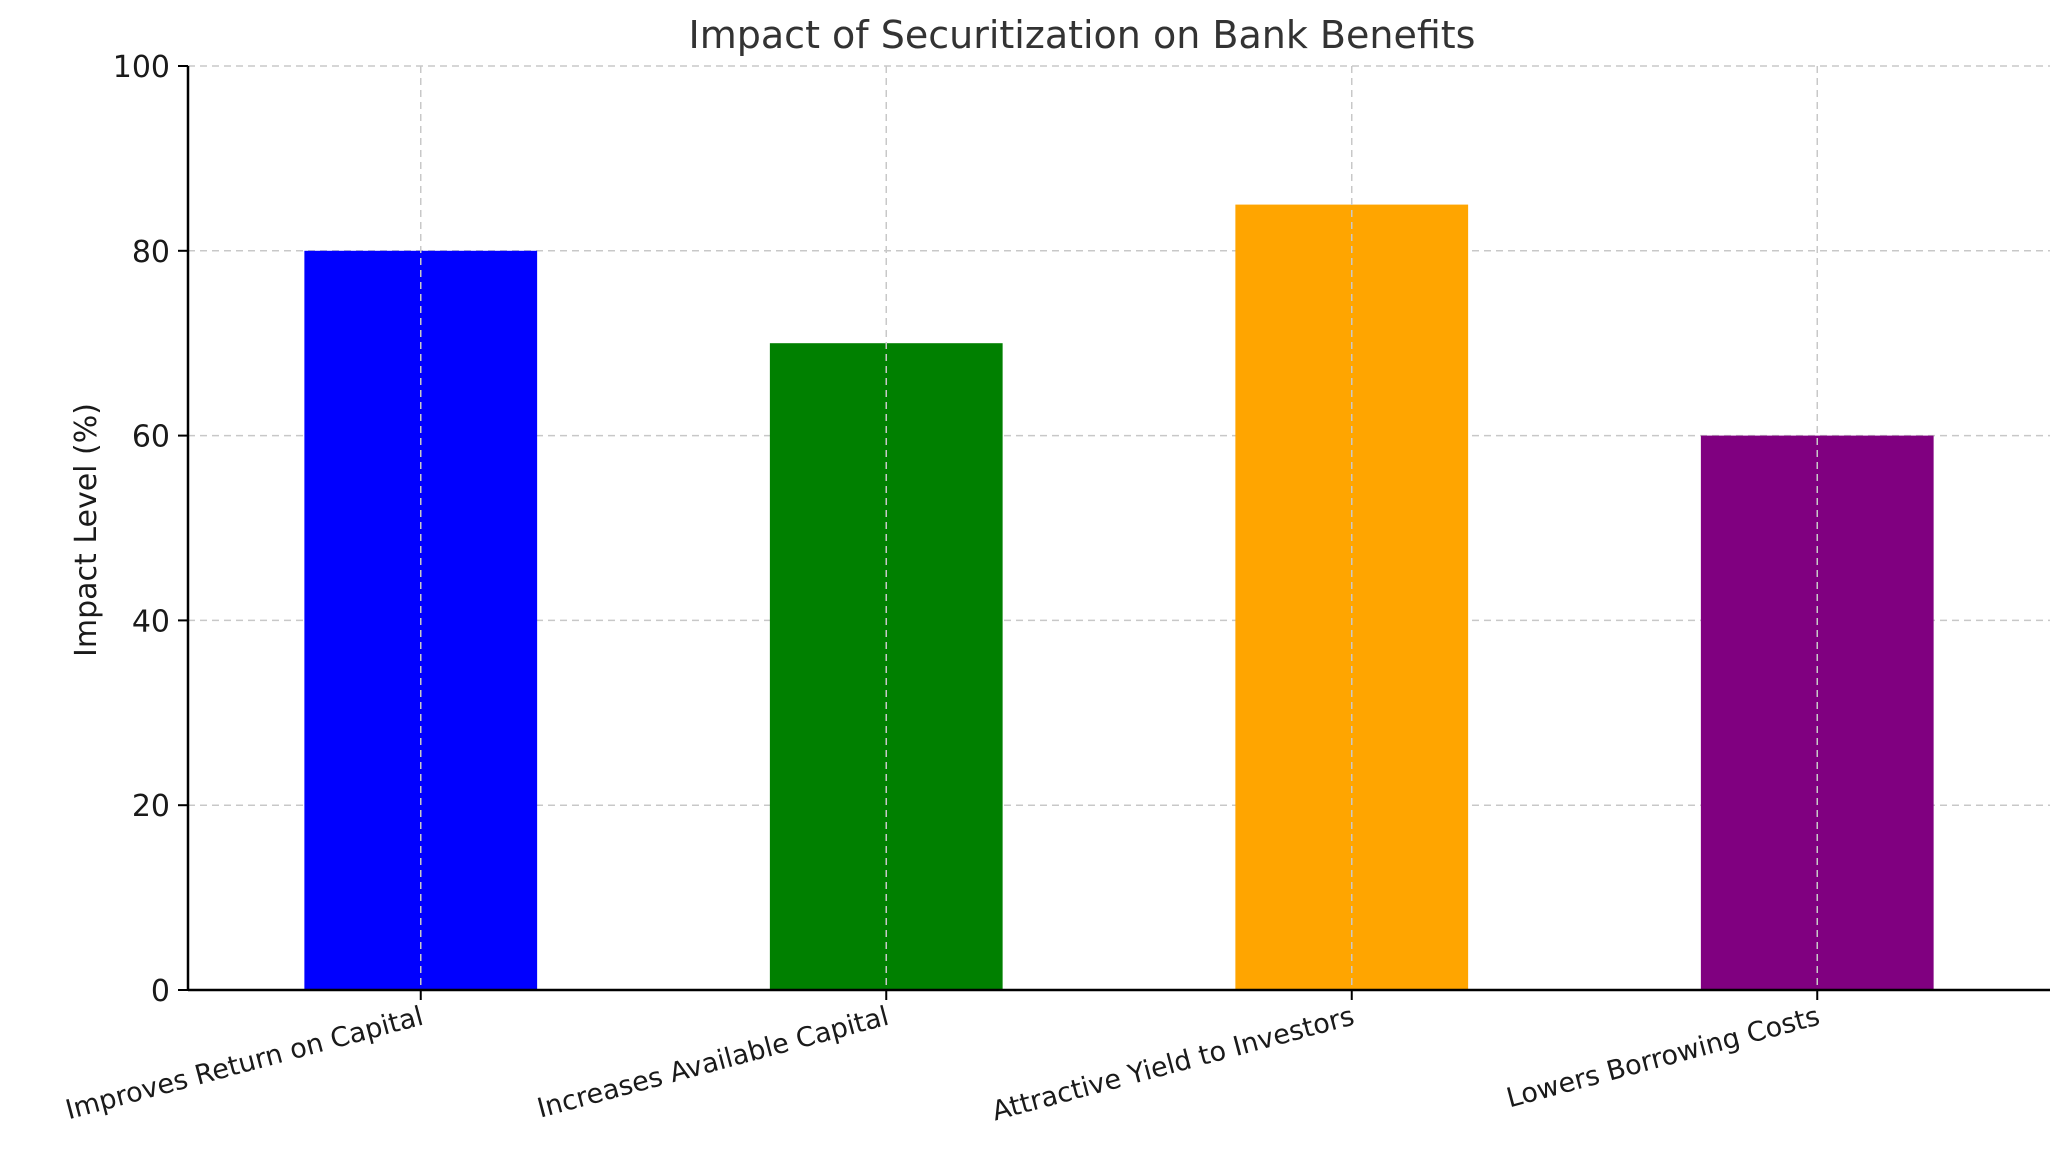 Image resolution: width=2068 pixels, height=1150 pixels. I want to click on x-tick-label: Lowers Borrowing Costs, so click(1663, 1057).